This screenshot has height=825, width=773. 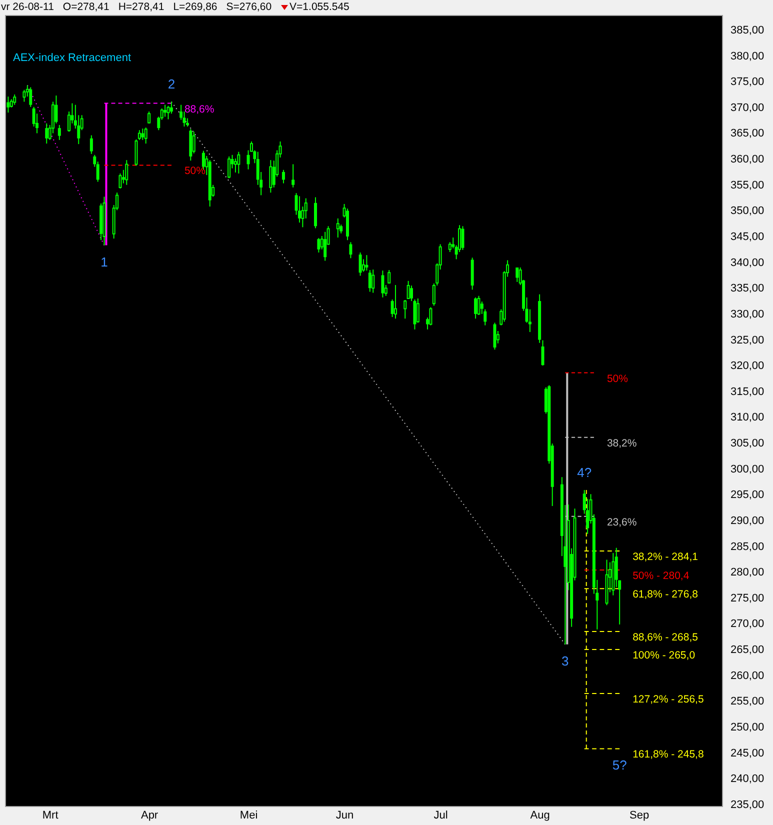 I want to click on y-tick-label: 315,00, so click(x=747, y=392).